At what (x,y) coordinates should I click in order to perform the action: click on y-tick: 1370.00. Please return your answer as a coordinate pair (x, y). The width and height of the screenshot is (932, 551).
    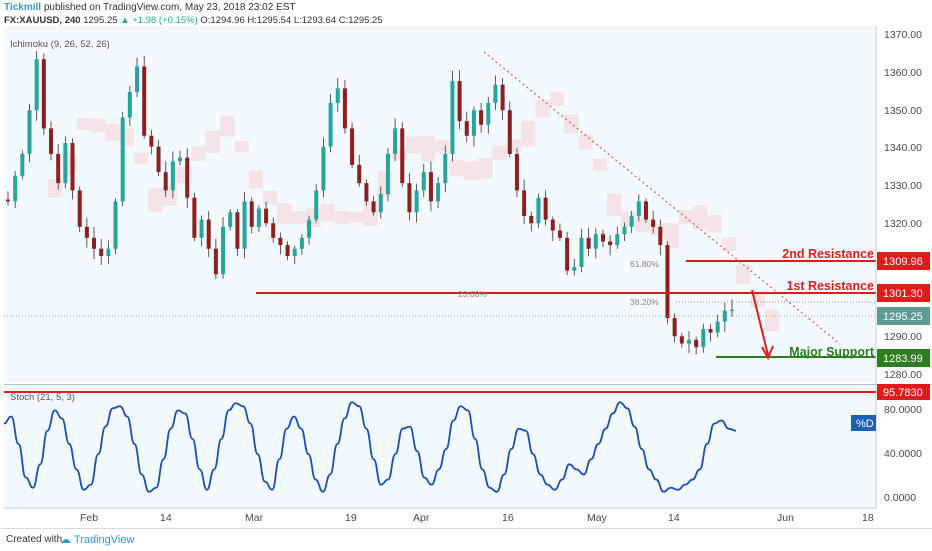
    Looking at the image, I should click on (903, 35).